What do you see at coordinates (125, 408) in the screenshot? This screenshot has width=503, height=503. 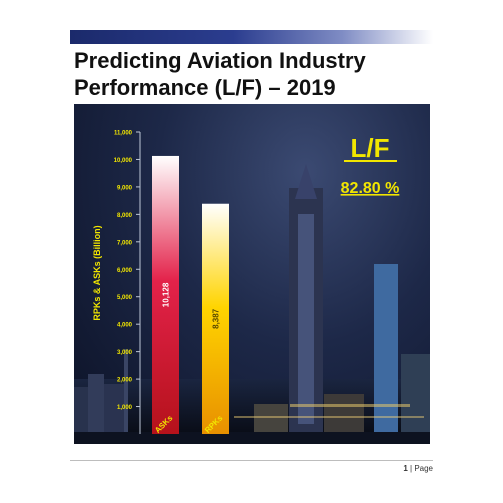 I see `y-tick-label: 1,000` at bounding box center [125, 408].